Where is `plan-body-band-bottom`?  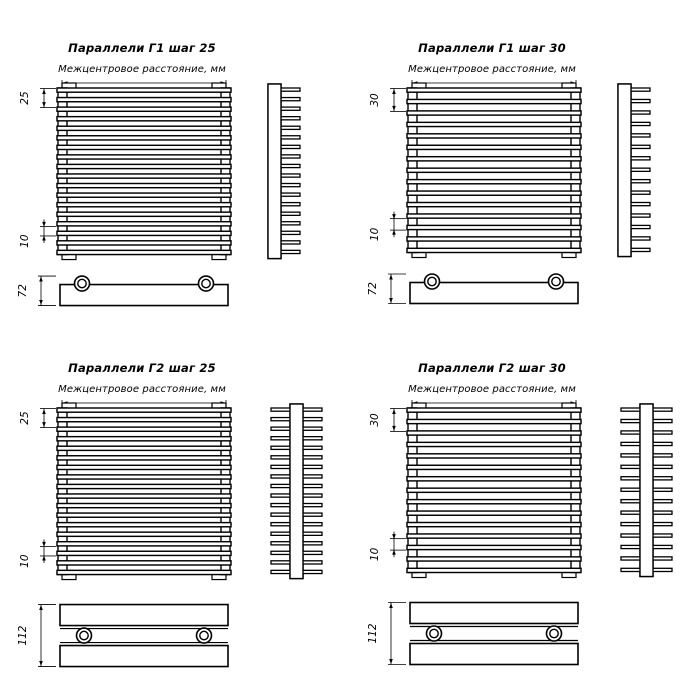
plan-body-band-bottom is located at coordinates (144, 656).